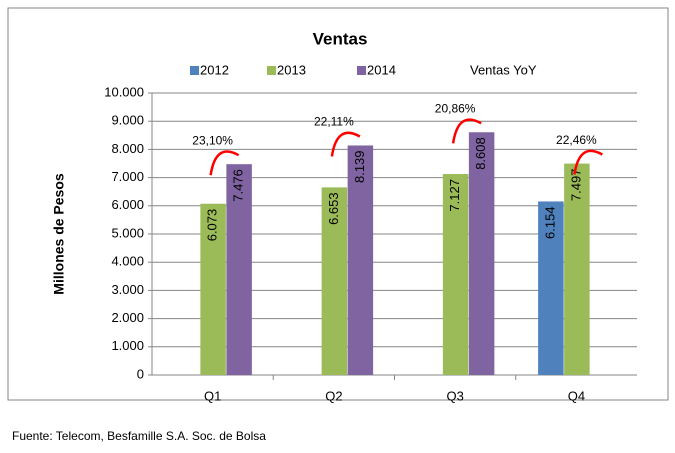 This screenshot has height=453, width=675. What do you see at coordinates (454, 395) in the screenshot?
I see `x-tick-label: Q3` at bounding box center [454, 395].